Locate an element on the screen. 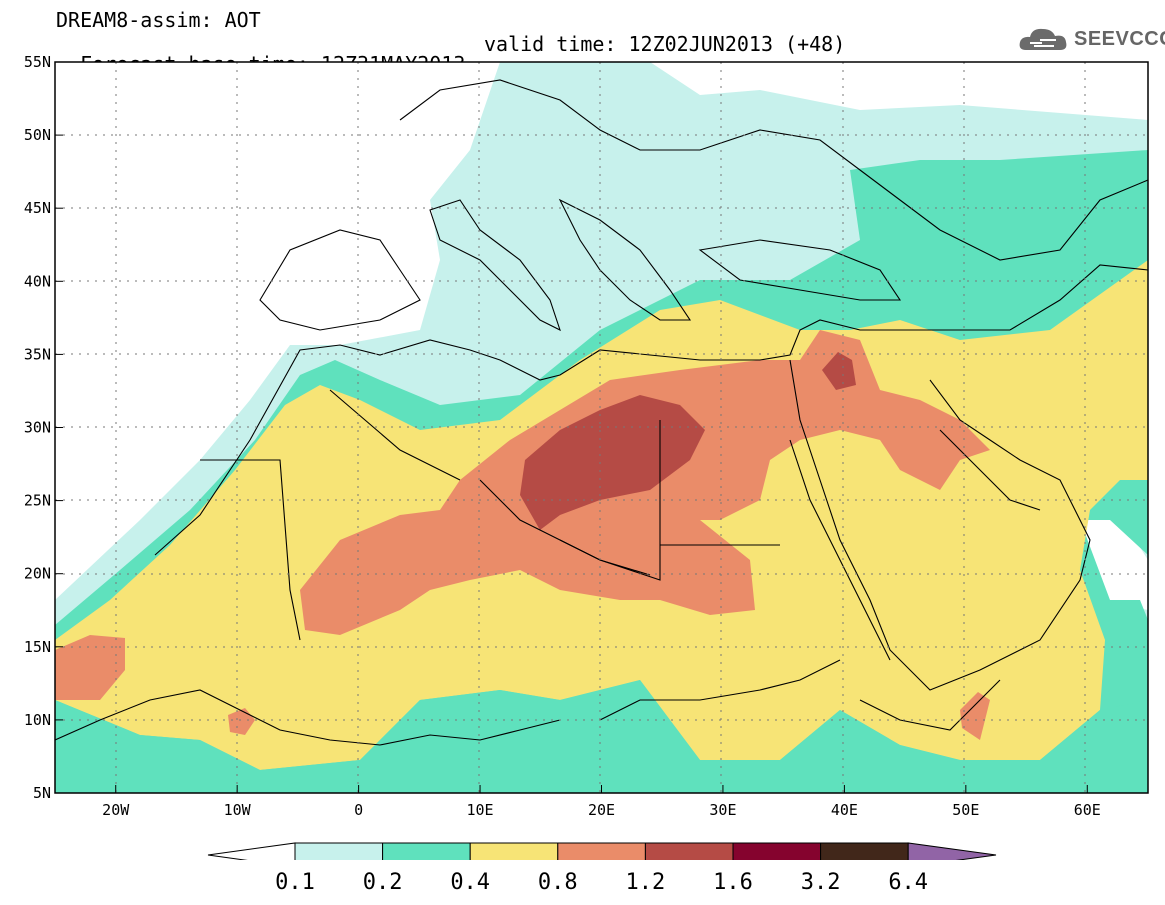  aot-band-0-2c is located at coordinates (601, 736).